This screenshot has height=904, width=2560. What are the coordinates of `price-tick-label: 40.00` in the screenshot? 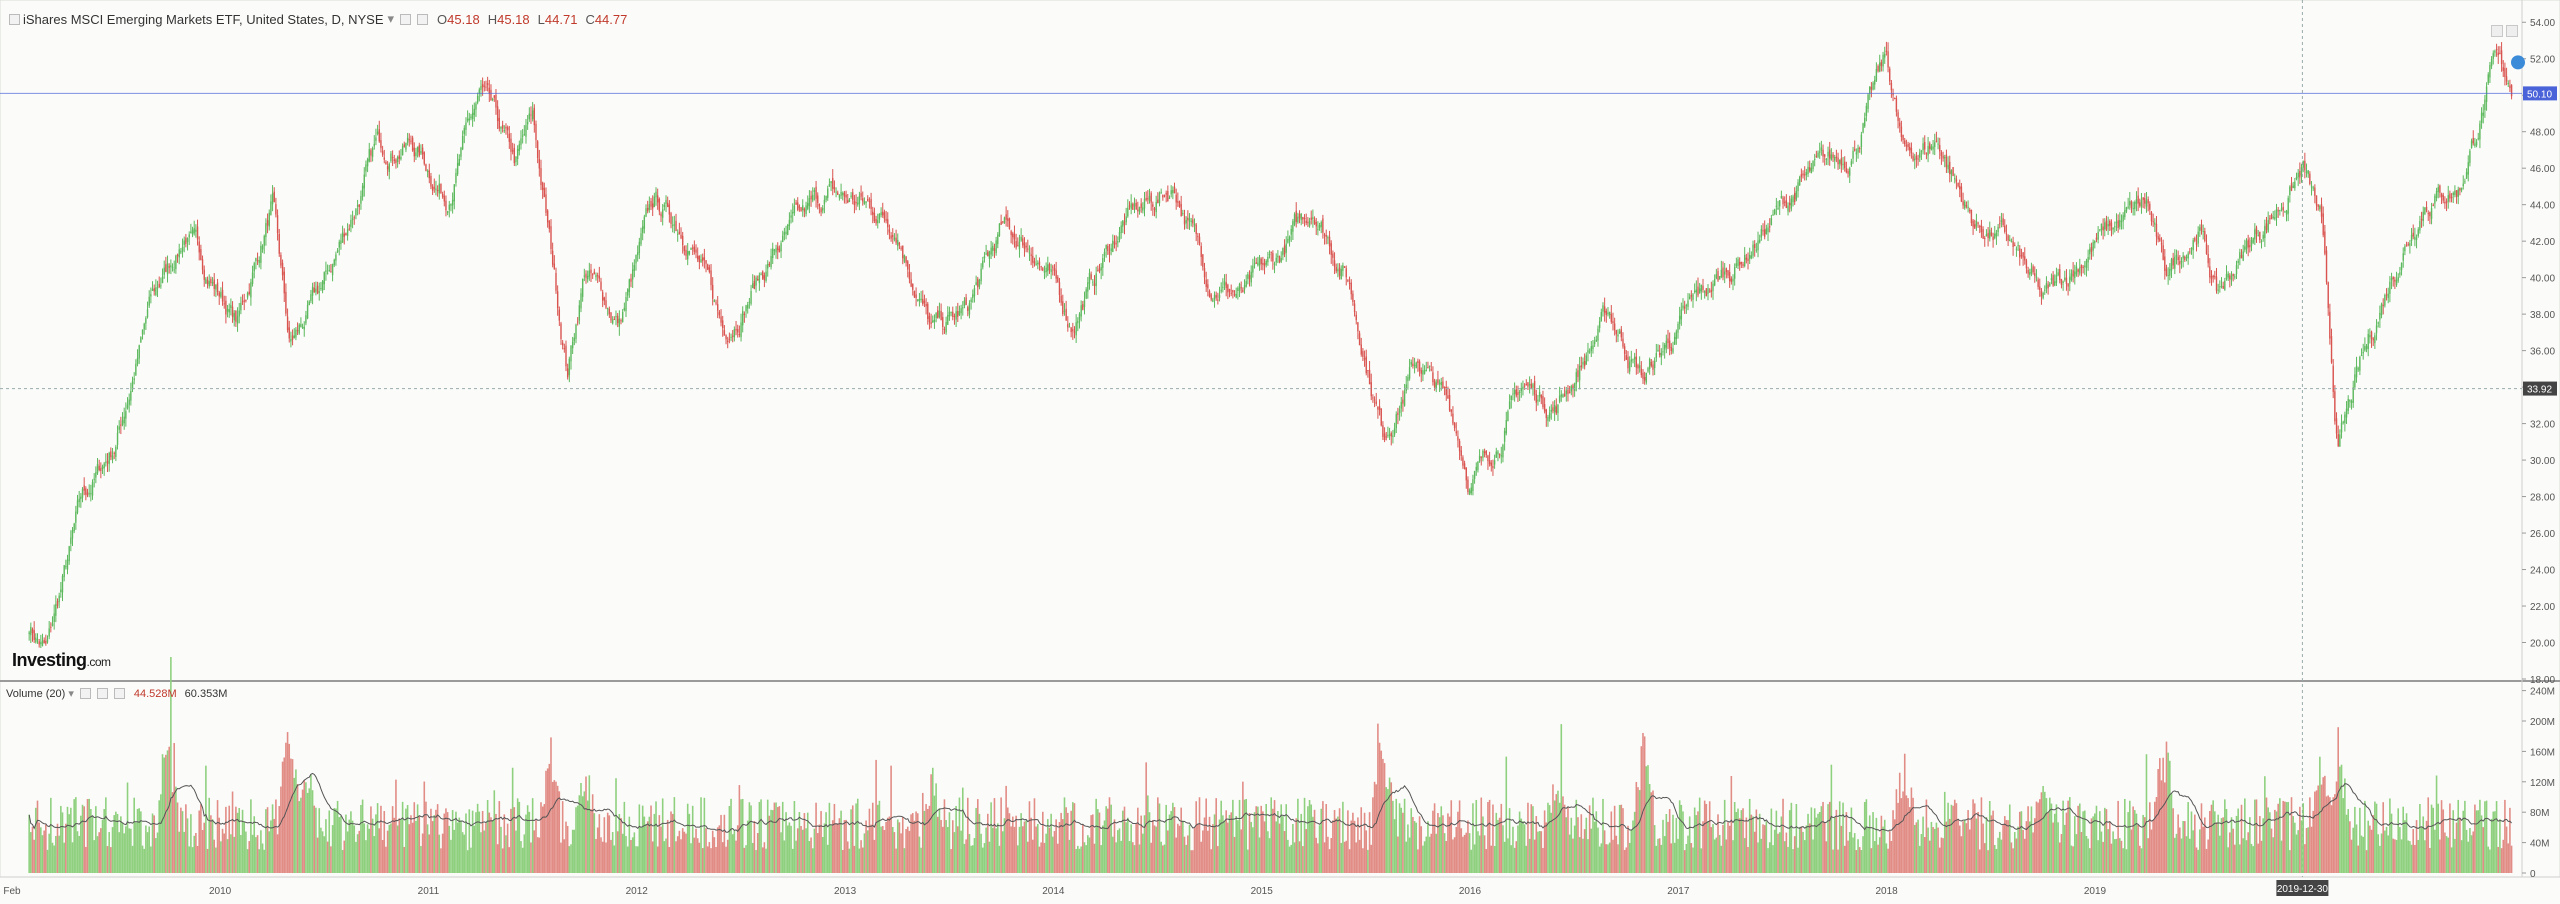 It's located at (2542, 279).